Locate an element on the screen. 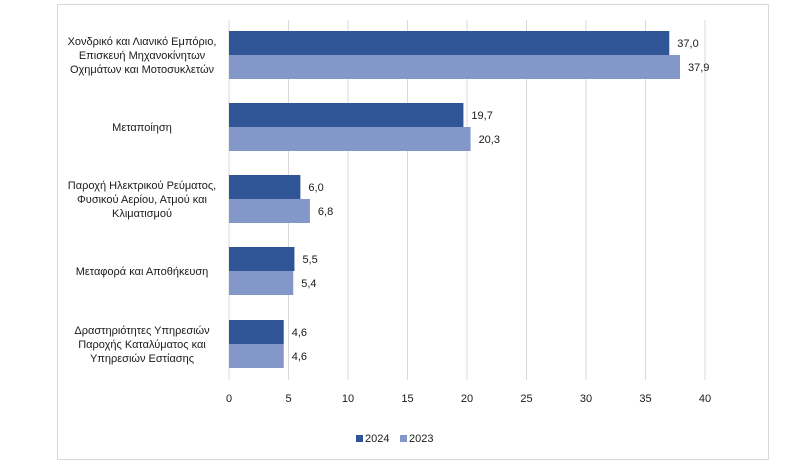  x-tick-label: 20 is located at coordinates (467, 399).